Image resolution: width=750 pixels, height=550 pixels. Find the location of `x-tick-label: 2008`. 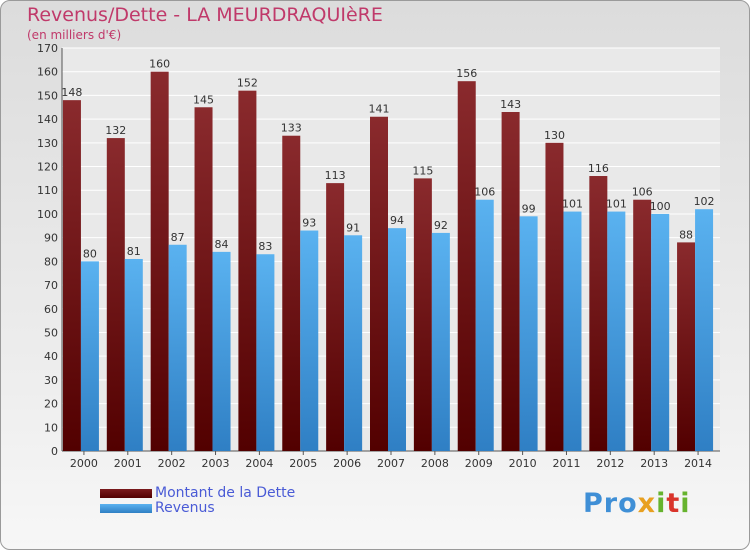

x-tick-label: 2008 is located at coordinates (435, 463).